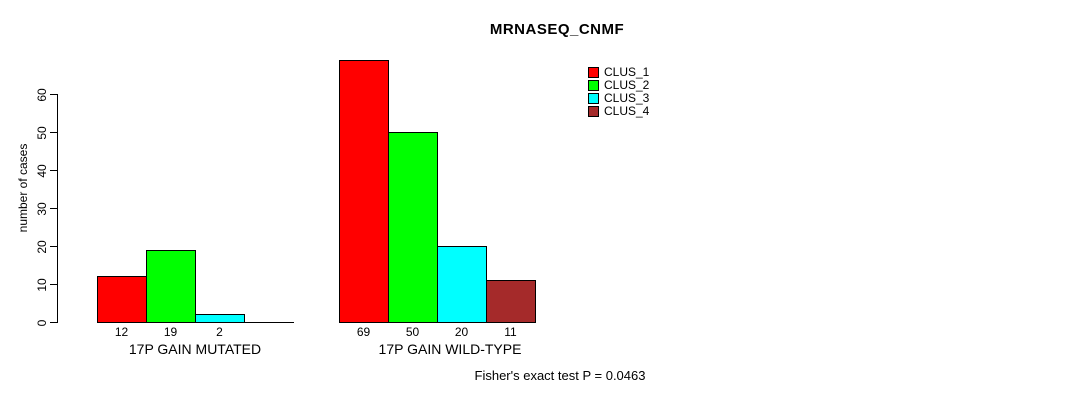  Describe the element at coordinates (627, 111) in the screenshot. I see `legend-label: CLUS_4` at that location.